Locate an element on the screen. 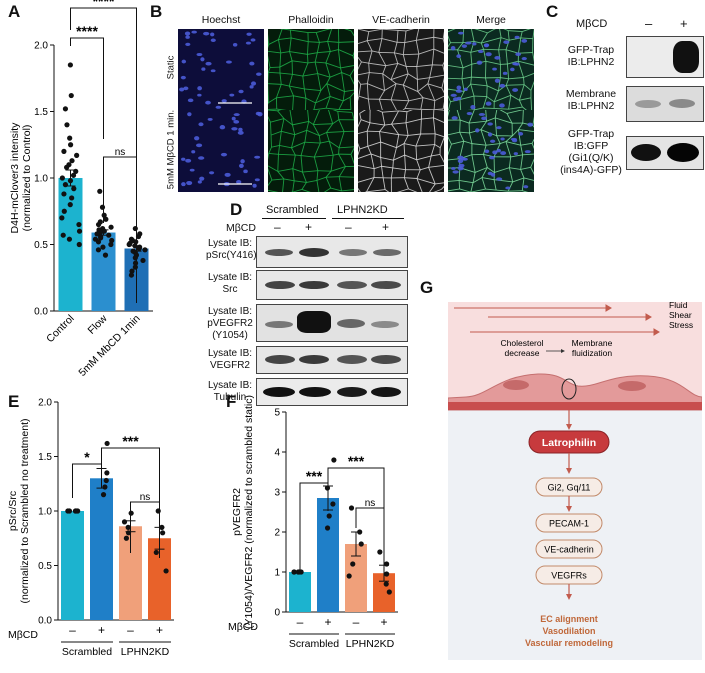  c-lane-minus: – is located at coordinates (649, 23).